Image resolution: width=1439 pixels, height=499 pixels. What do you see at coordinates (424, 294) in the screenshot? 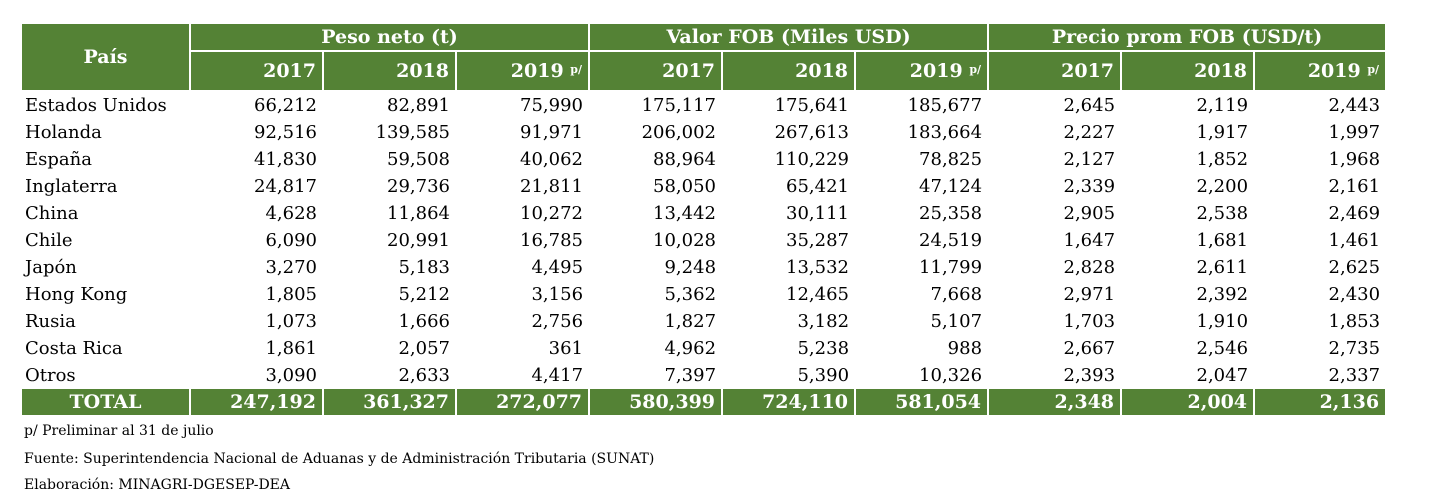
I see `value-cell: 5,212` at bounding box center [424, 294].